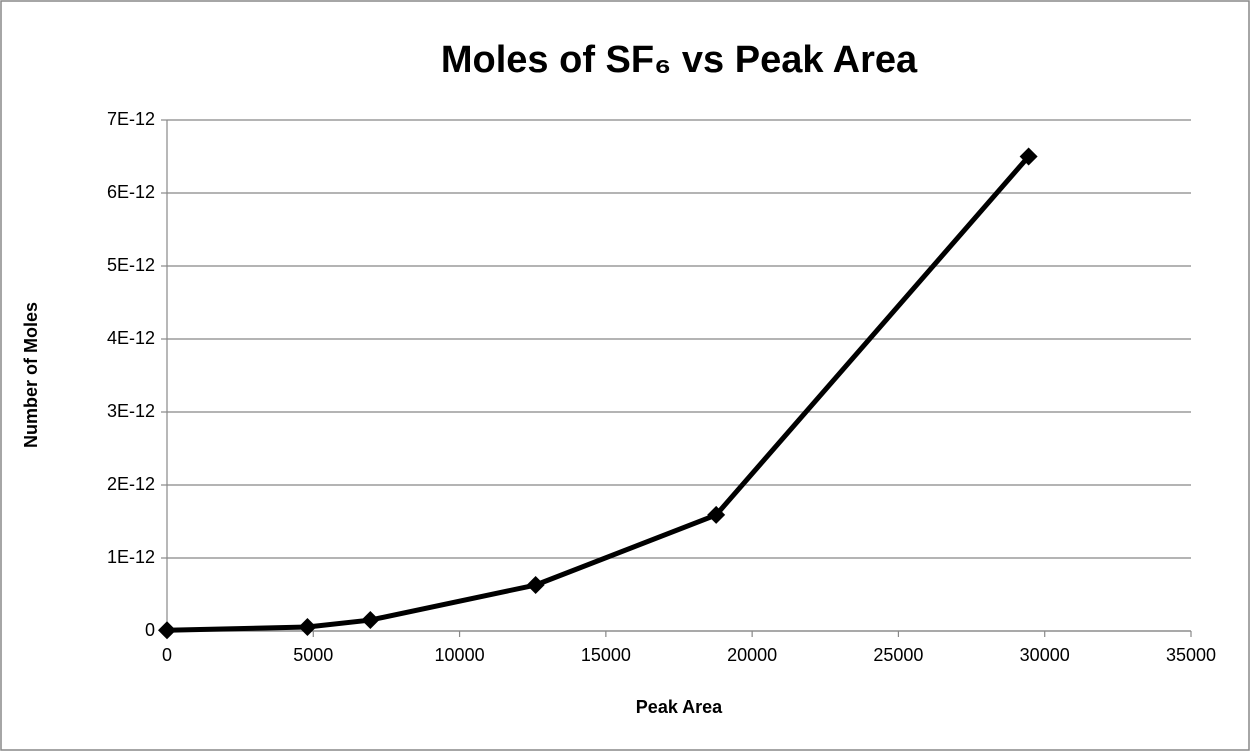  I want to click on chart-title: Moles of SF₆ vs Peak Area, so click(679, 60).